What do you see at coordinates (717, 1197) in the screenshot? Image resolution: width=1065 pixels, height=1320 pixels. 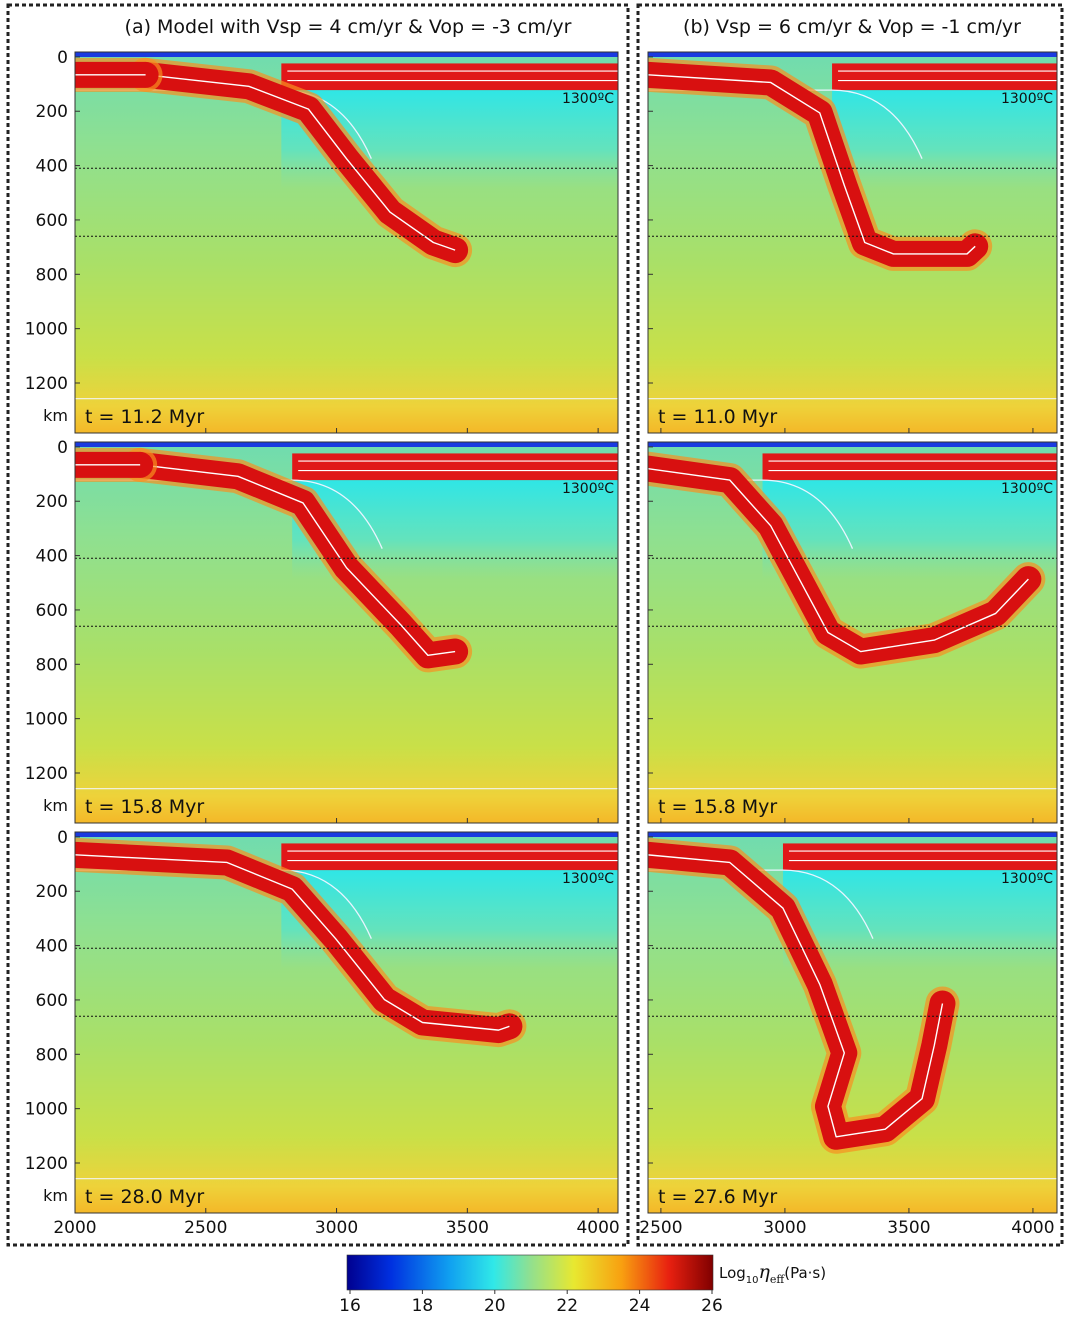 I see `time-label: t = 27.6 Myr` at bounding box center [717, 1197].